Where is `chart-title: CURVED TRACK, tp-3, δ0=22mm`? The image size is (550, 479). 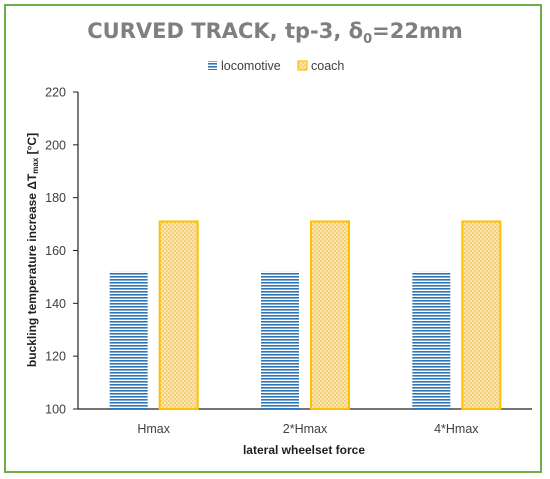
chart-title: CURVED TRACK, tp-3, δ0=22mm is located at coordinates (274, 33).